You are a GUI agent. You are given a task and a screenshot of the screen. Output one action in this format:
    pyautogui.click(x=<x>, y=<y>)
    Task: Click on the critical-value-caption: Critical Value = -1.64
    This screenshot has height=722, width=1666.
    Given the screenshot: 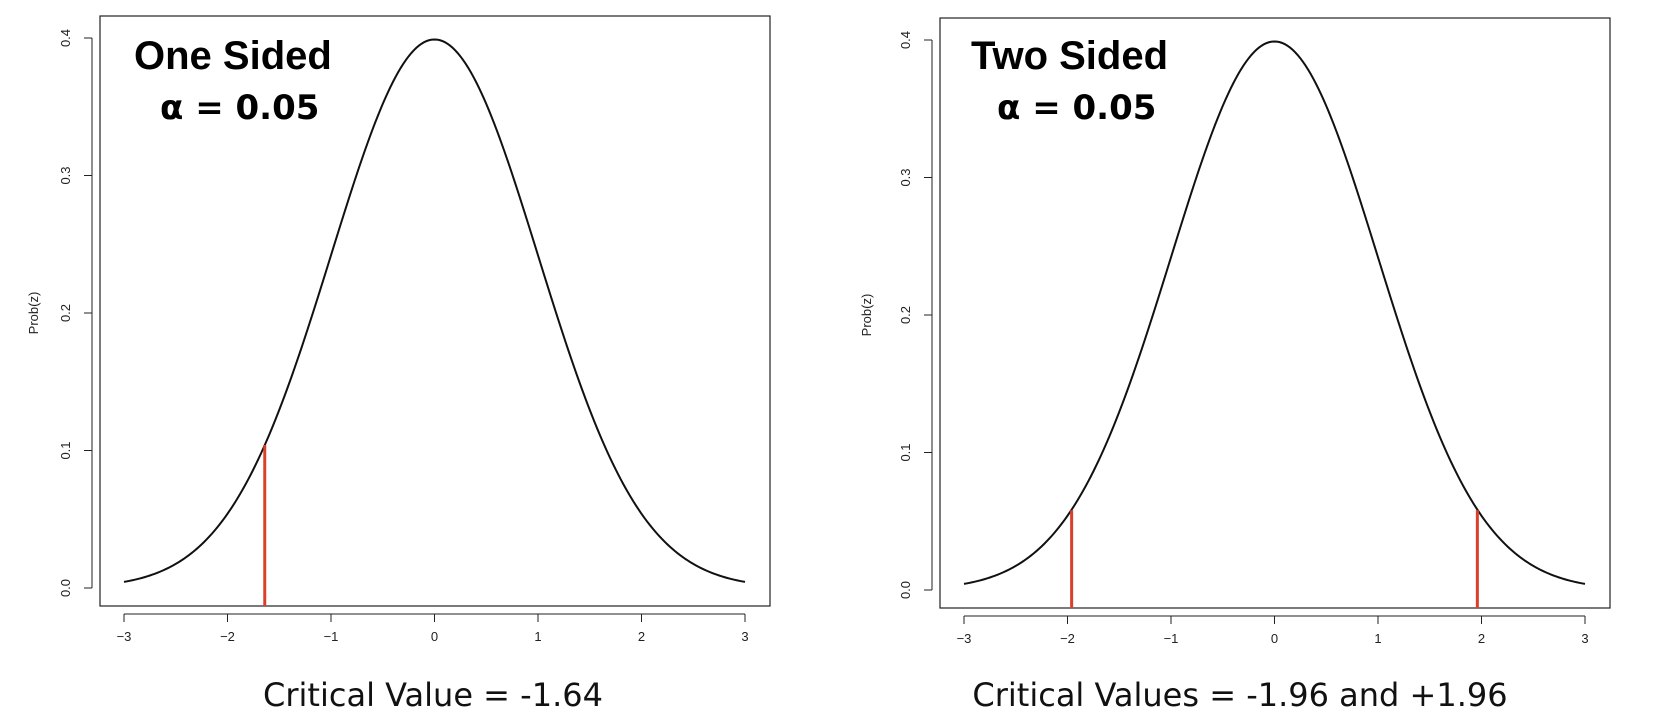 What is the action you would take?
    pyautogui.click(x=433, y=695)
    